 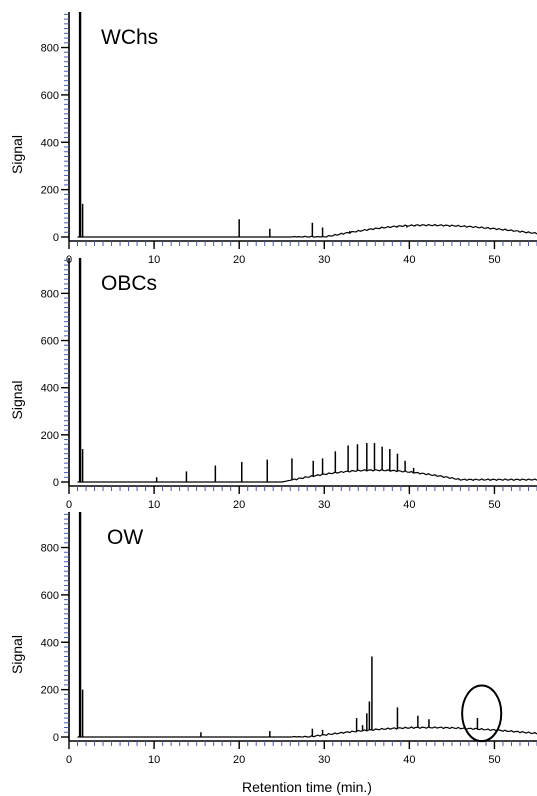 I want to click on panel-title: WChs, so click(x=129, y=37).